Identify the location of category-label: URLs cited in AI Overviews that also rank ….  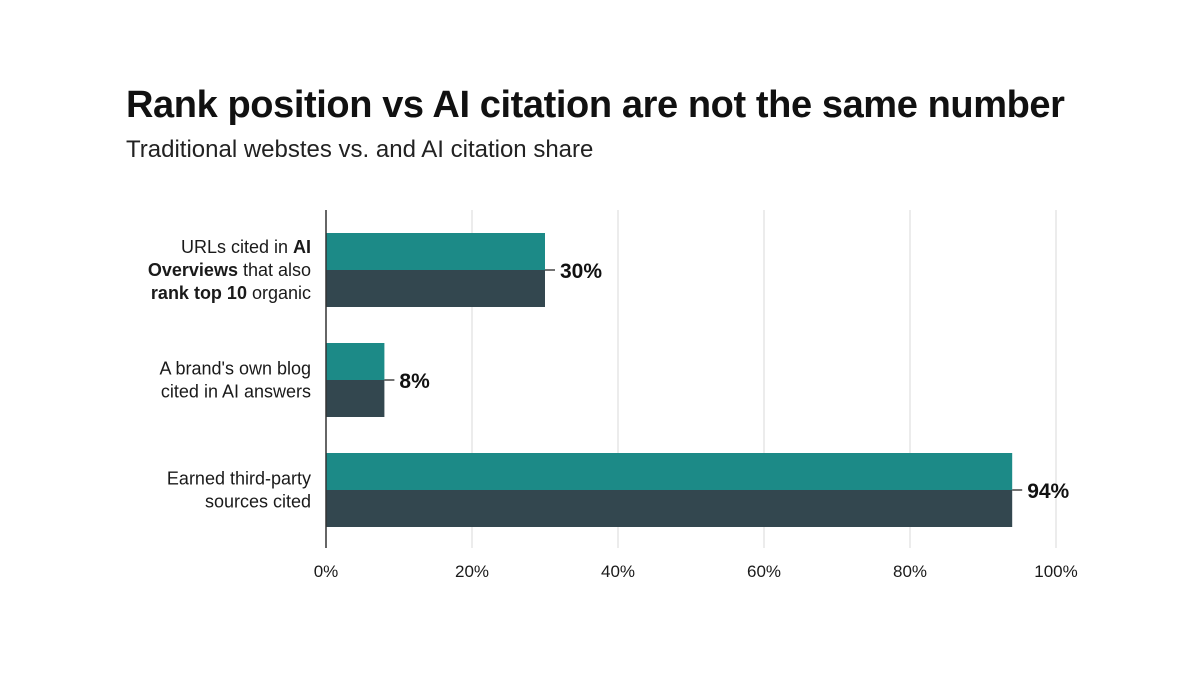
(229, 270).